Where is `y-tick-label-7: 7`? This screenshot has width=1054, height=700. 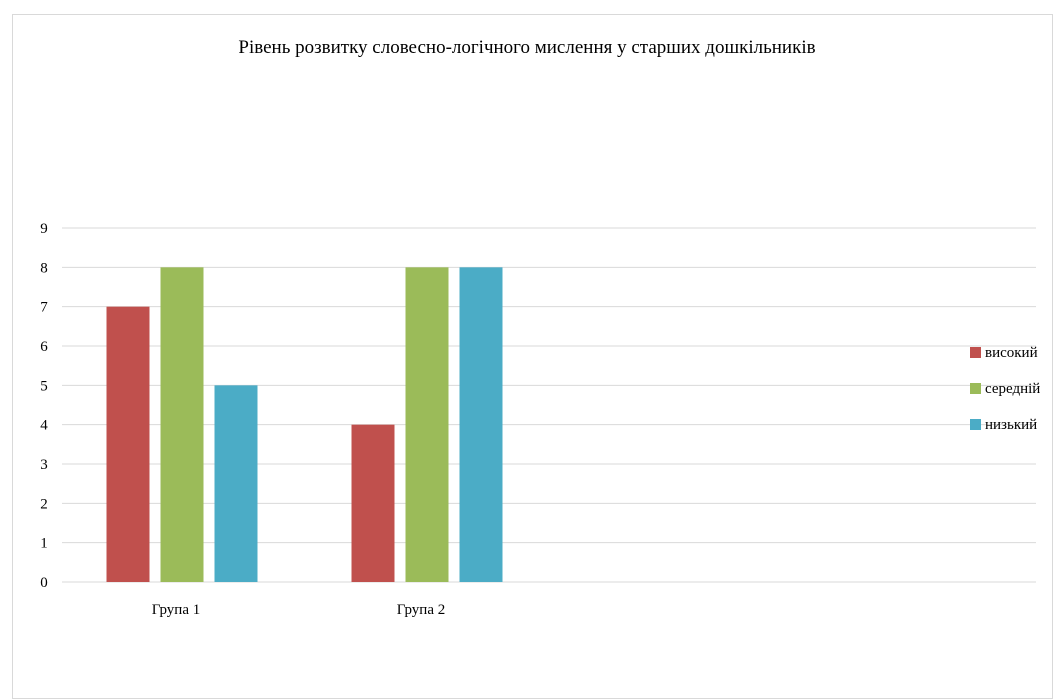 y-tick-label-7: 7 is located at coordinates (44, 308).